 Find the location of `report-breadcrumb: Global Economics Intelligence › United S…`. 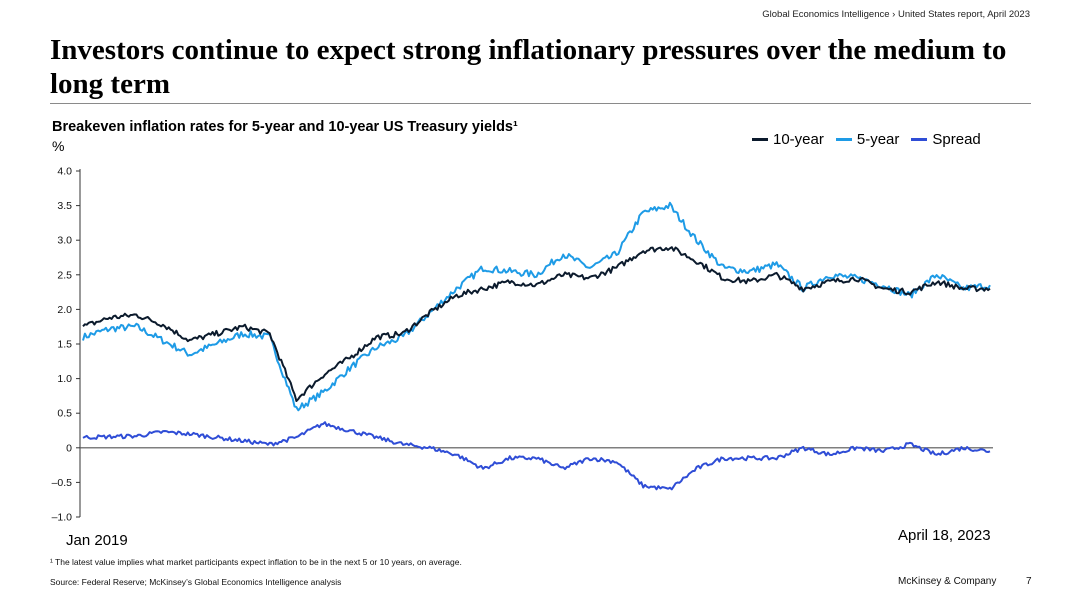

report-breadcrumb: Global Economics Intelligence › United S… is located at coordinates (896, 14).